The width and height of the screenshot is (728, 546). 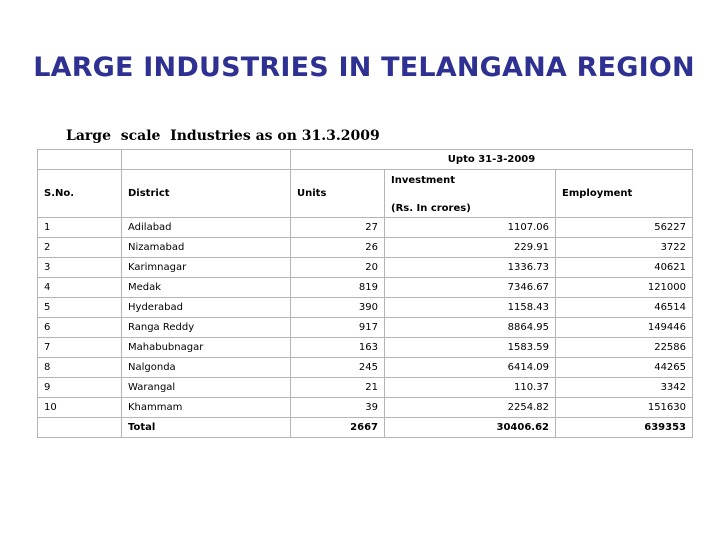 What do you see at coordinates (491, 159) in the screenshot?
I see `period-header: Upto 31-3-2009` at bounding box center [491, 159].